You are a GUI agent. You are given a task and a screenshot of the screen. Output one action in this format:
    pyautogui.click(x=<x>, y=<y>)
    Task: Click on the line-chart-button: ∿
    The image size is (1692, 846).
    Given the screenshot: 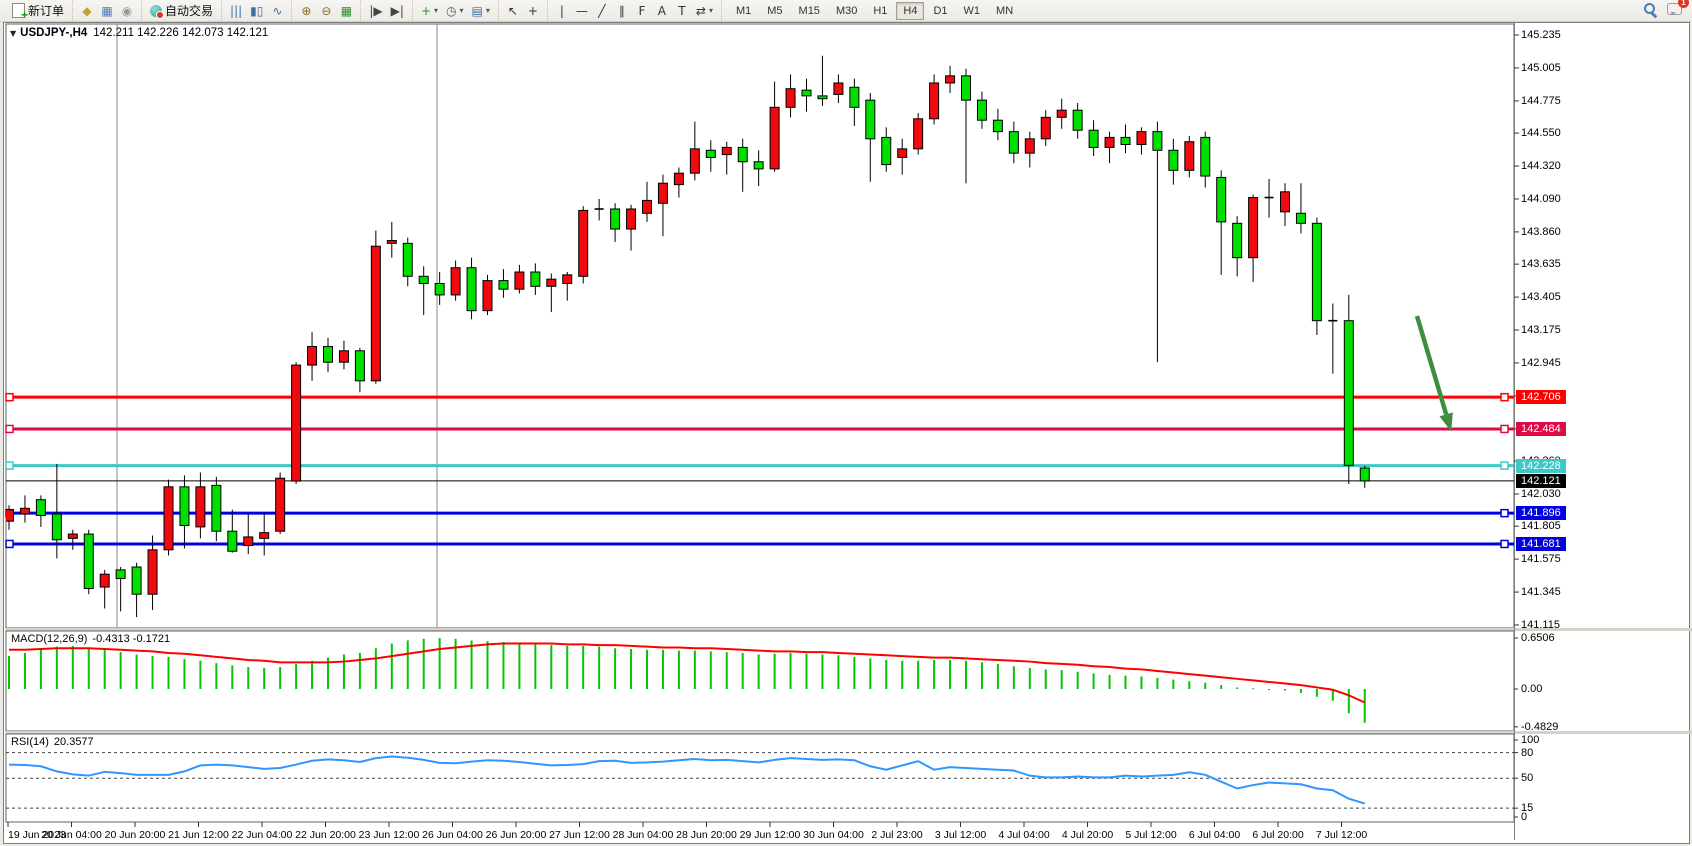 What is the action you would take?
    pyautogui.click(x=277, y=11)
    